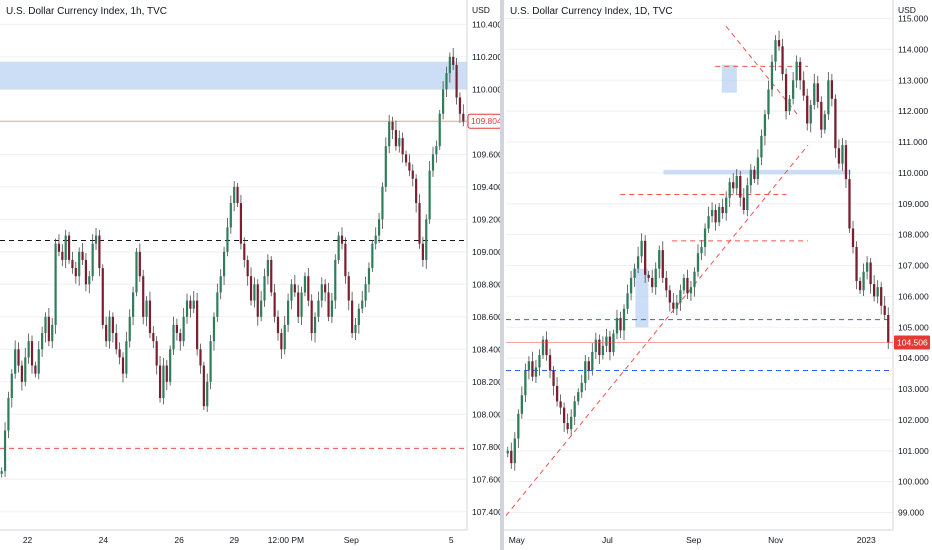 Image resolution: width=932 pixels, height=550 pixels. What do you see at coordinates (913, 420) in the screenshot?
I see `price-axis-tick-label: 102.000` at bounding box center [913, 420].